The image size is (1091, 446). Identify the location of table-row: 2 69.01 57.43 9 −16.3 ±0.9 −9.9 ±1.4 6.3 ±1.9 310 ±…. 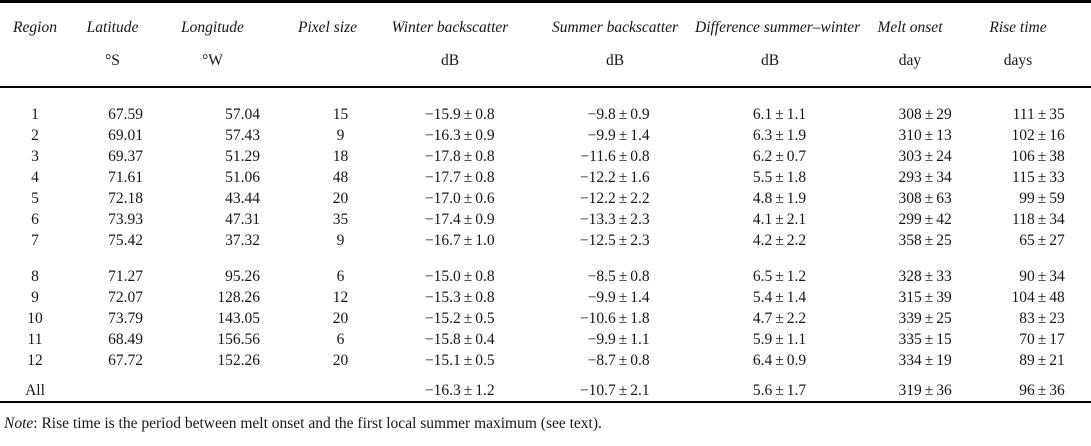
(545, 135).